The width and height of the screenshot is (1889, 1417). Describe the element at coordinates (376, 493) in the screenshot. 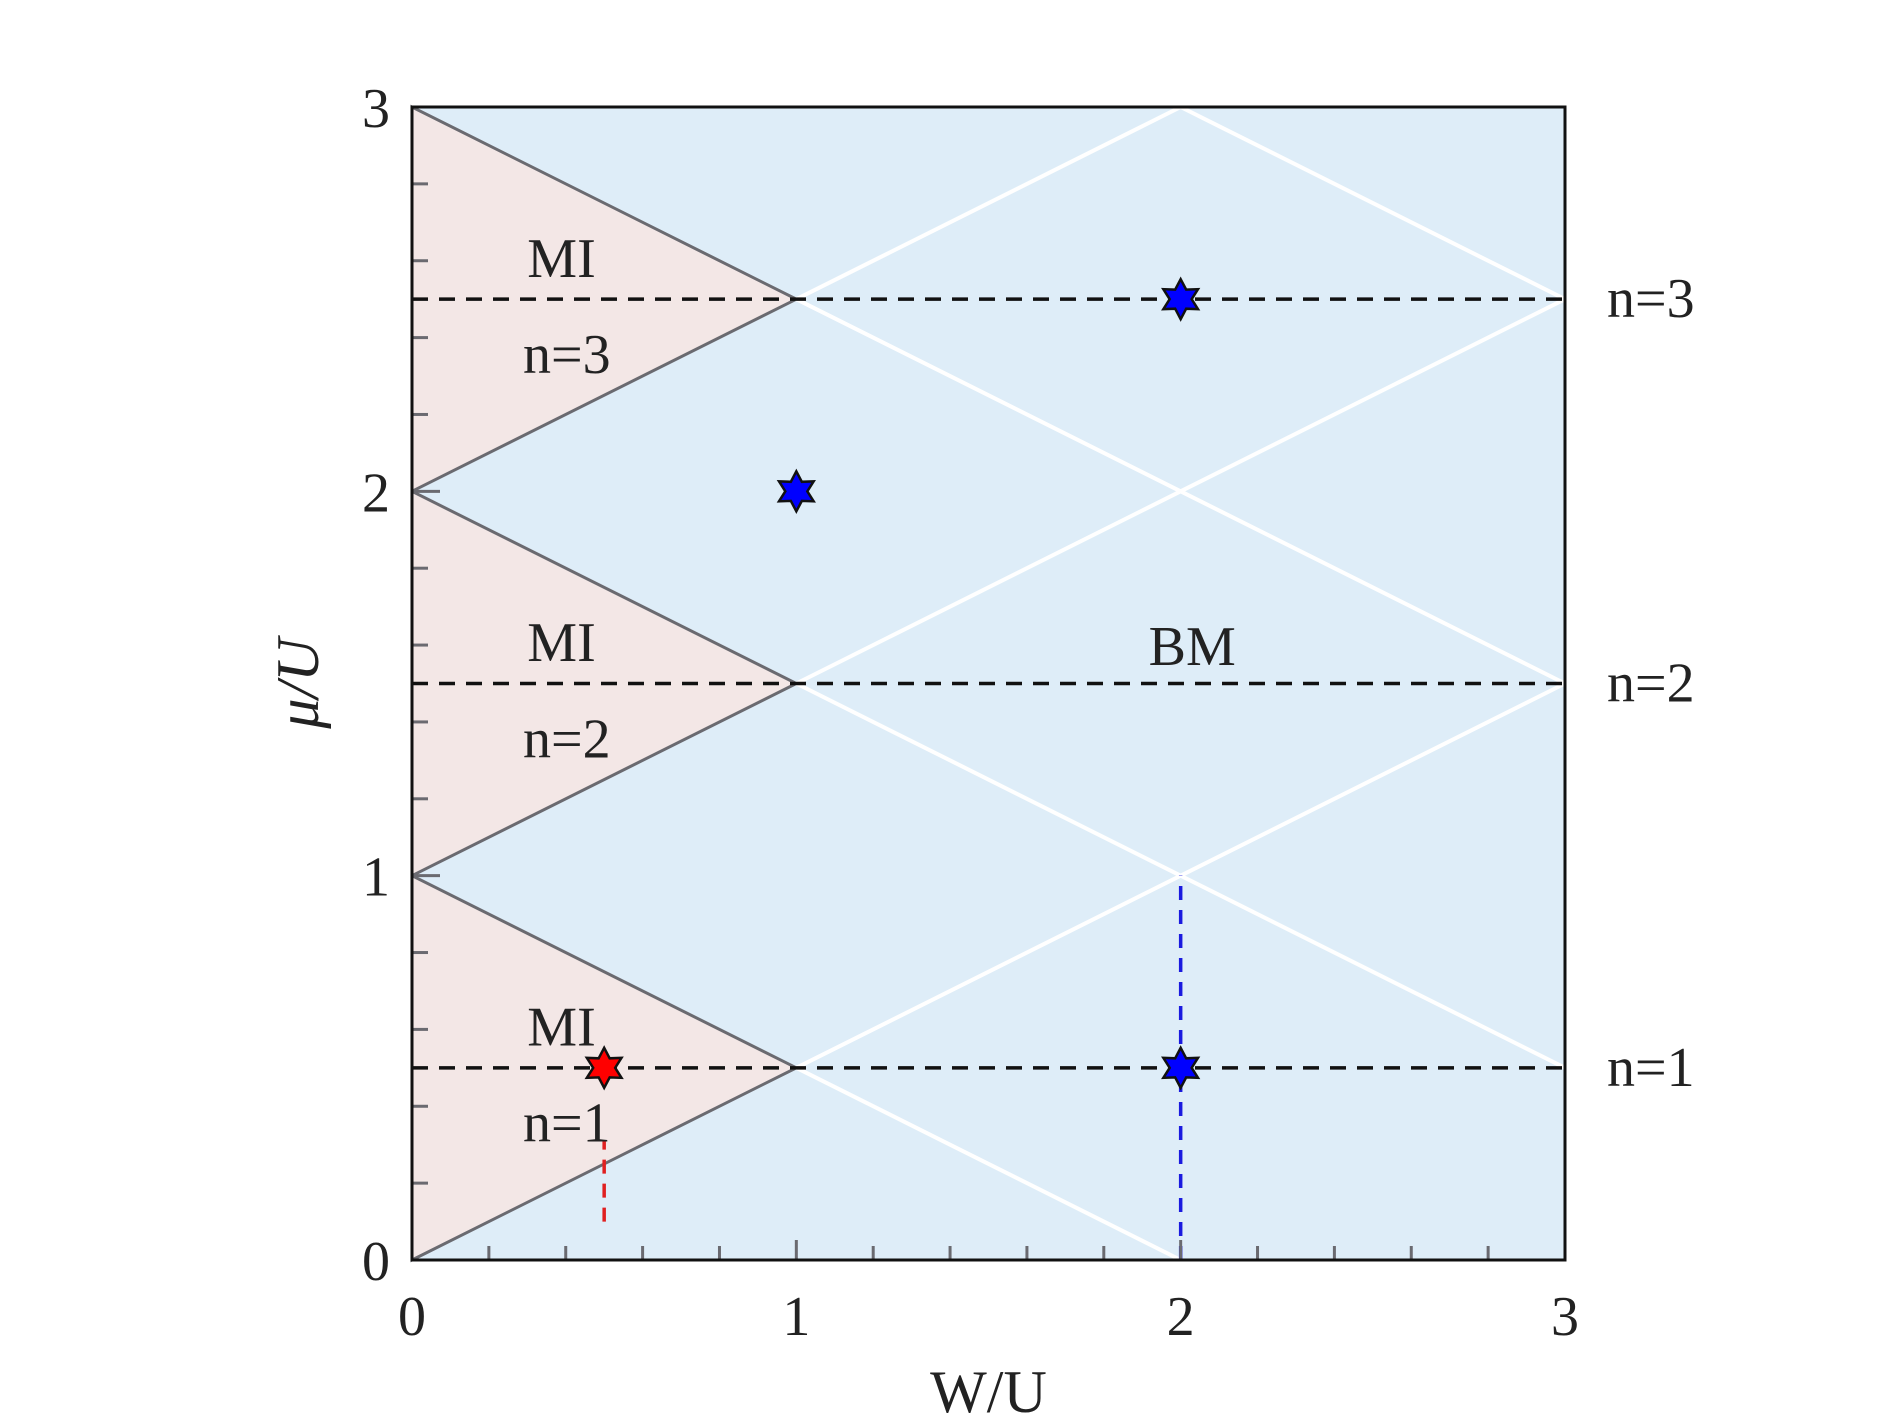

I see `y-tick-label: 2` at that location.